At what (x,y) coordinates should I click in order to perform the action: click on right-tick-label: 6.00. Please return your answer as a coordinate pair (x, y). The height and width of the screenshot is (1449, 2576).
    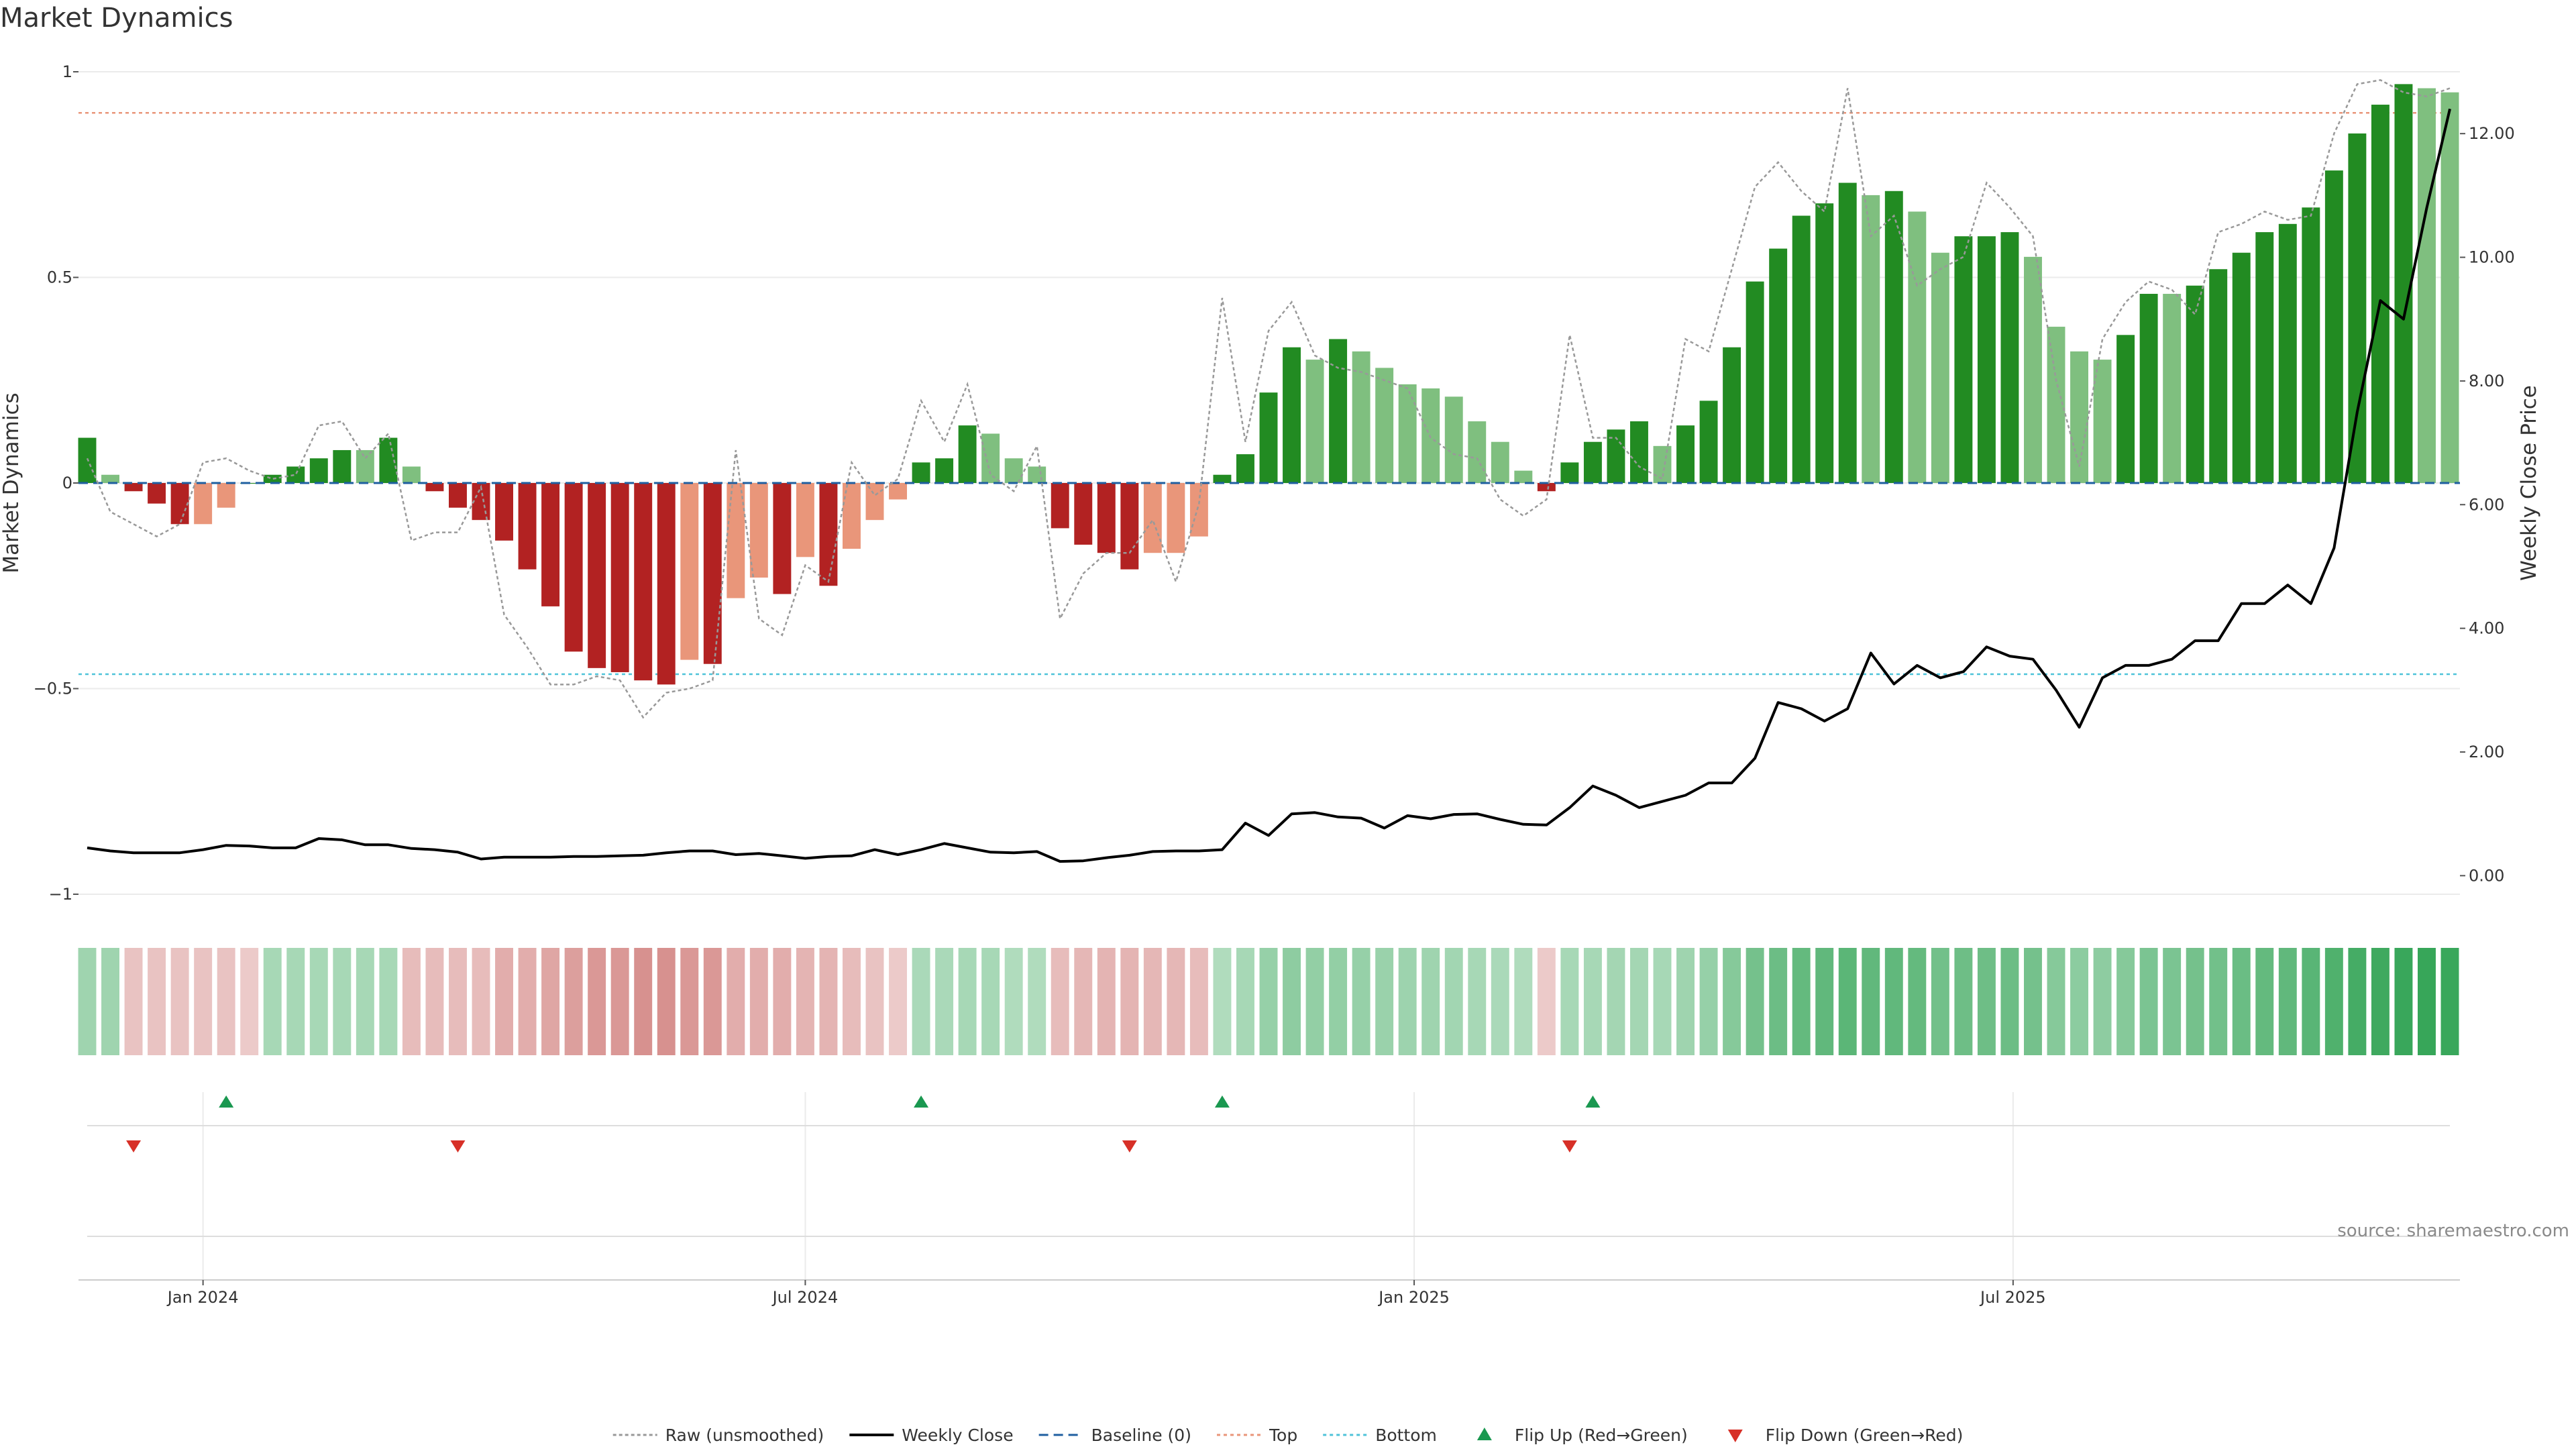
    Looking at the image, I should click on (2486, 504).